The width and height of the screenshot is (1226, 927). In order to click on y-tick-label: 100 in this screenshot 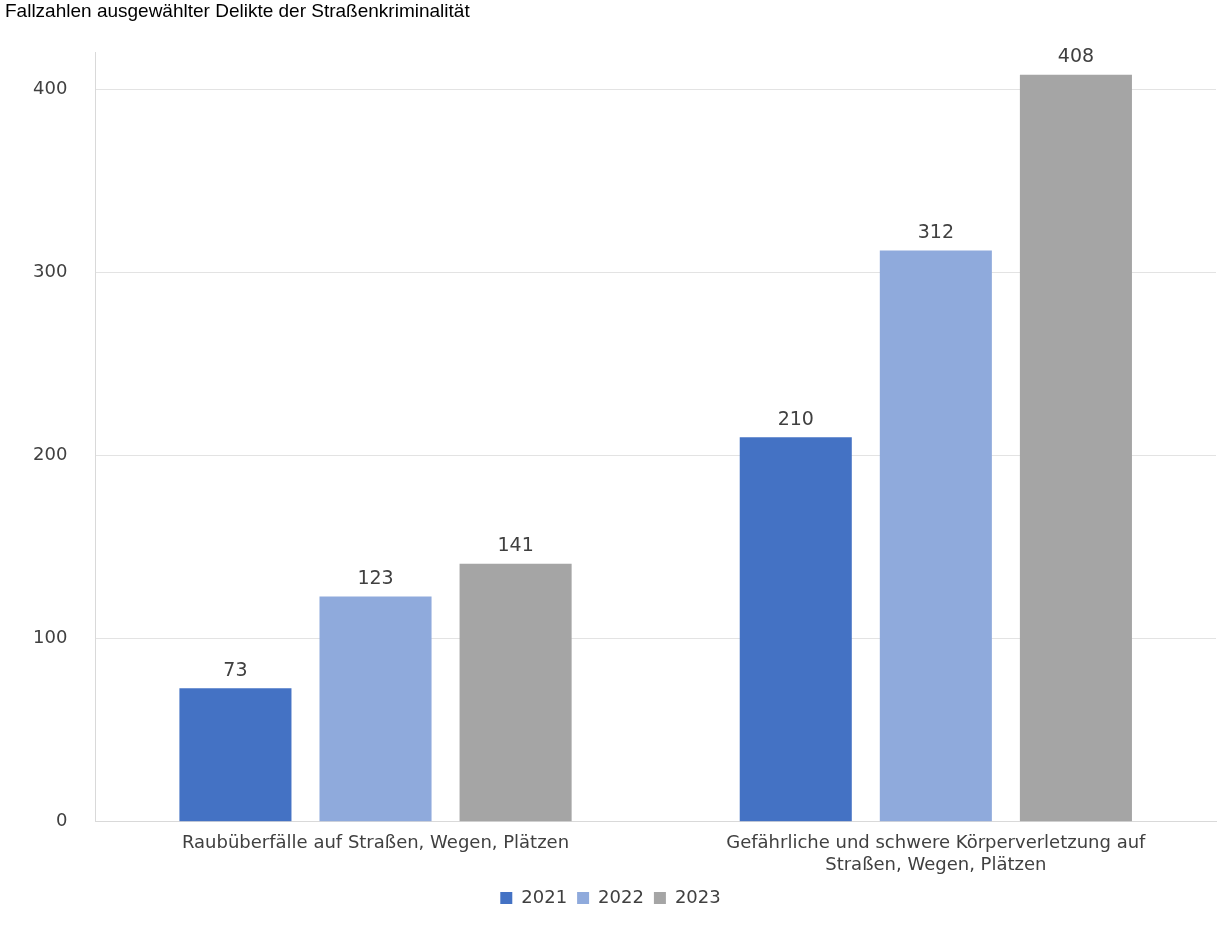, I will do `click(50, 637)`.